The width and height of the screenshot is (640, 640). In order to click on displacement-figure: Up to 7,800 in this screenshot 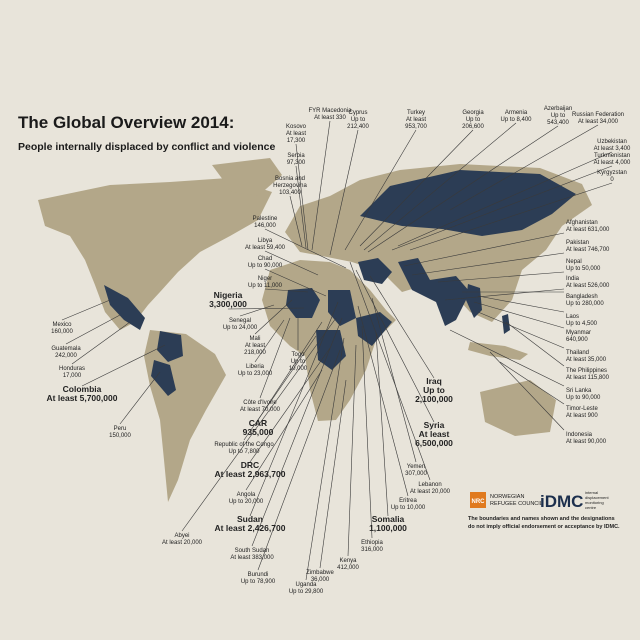, I will do `click(244, 452)`.